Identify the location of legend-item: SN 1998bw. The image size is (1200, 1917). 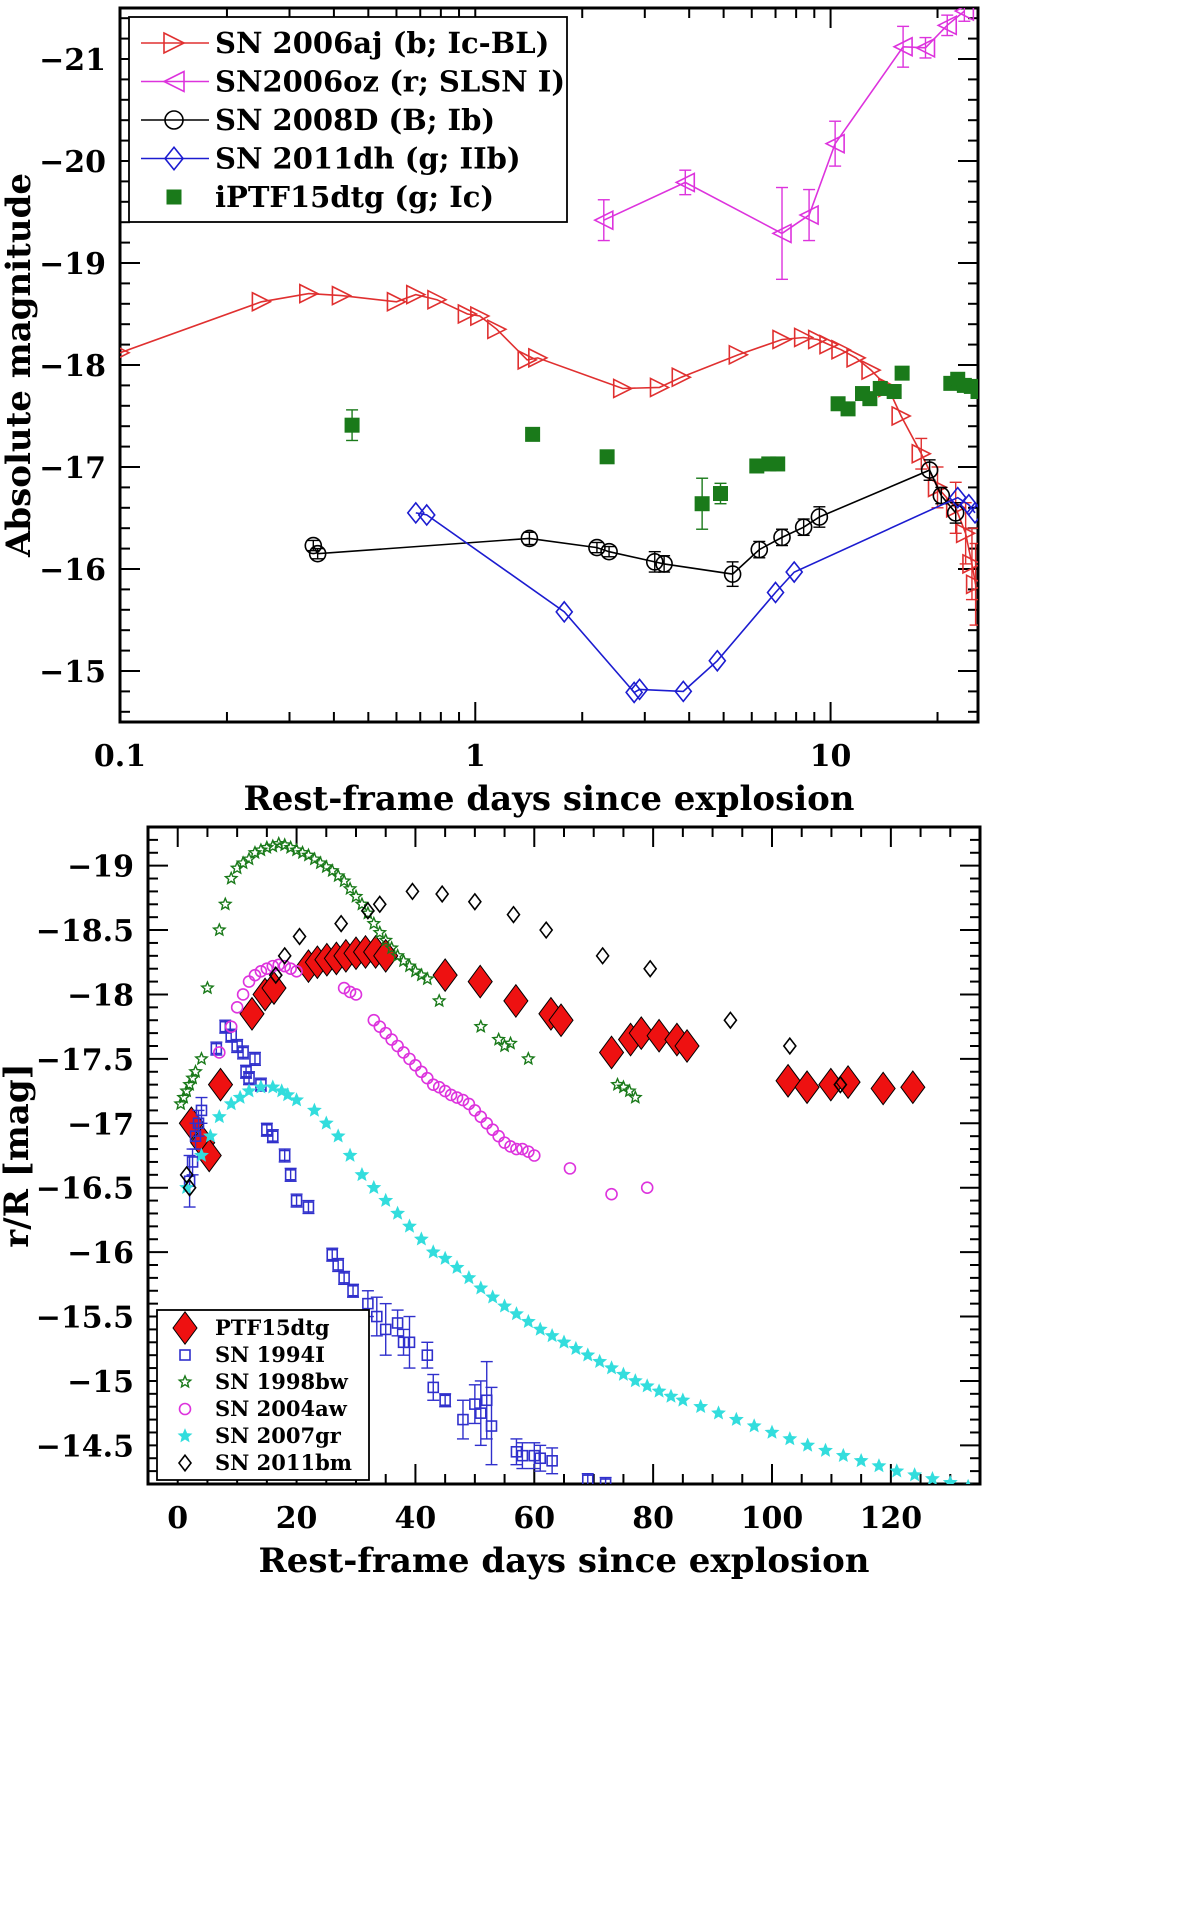
(263, 1381).